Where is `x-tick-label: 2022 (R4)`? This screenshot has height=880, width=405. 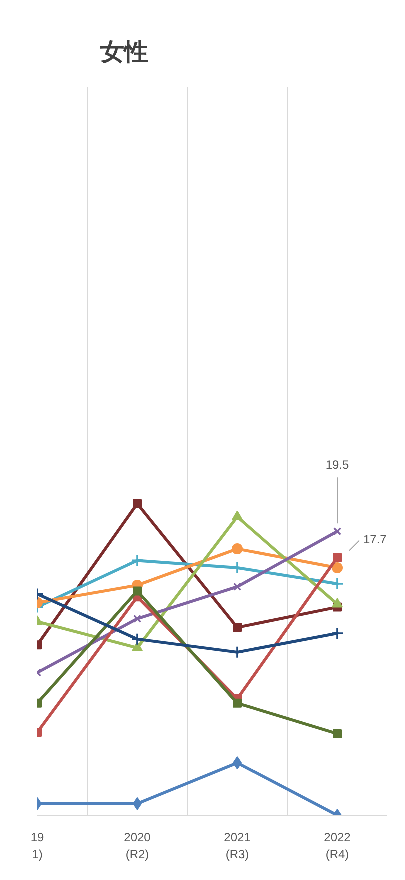
x-tick-label: 2022 (R4) is located at coordinates (338, 846).